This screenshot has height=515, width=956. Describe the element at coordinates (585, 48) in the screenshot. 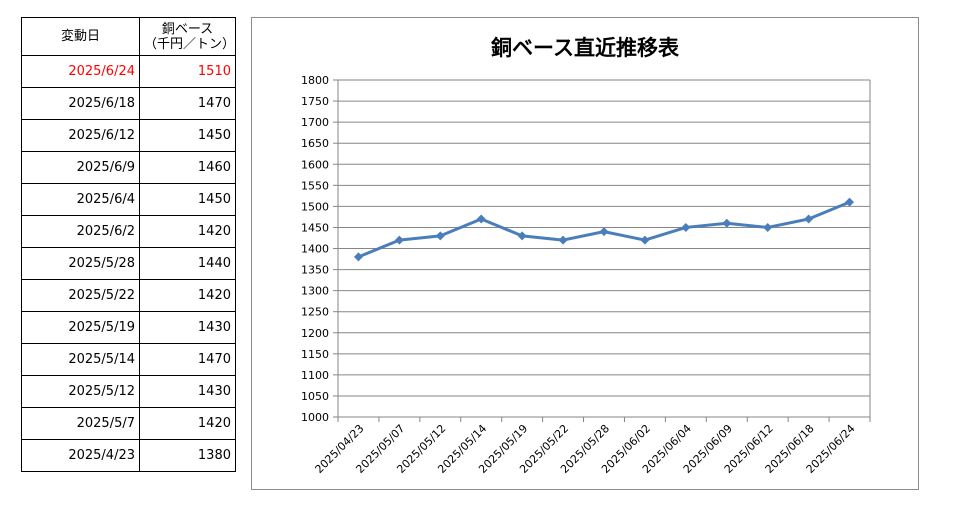

I see `chart-title: 銅ベース直近推移表` at that location.